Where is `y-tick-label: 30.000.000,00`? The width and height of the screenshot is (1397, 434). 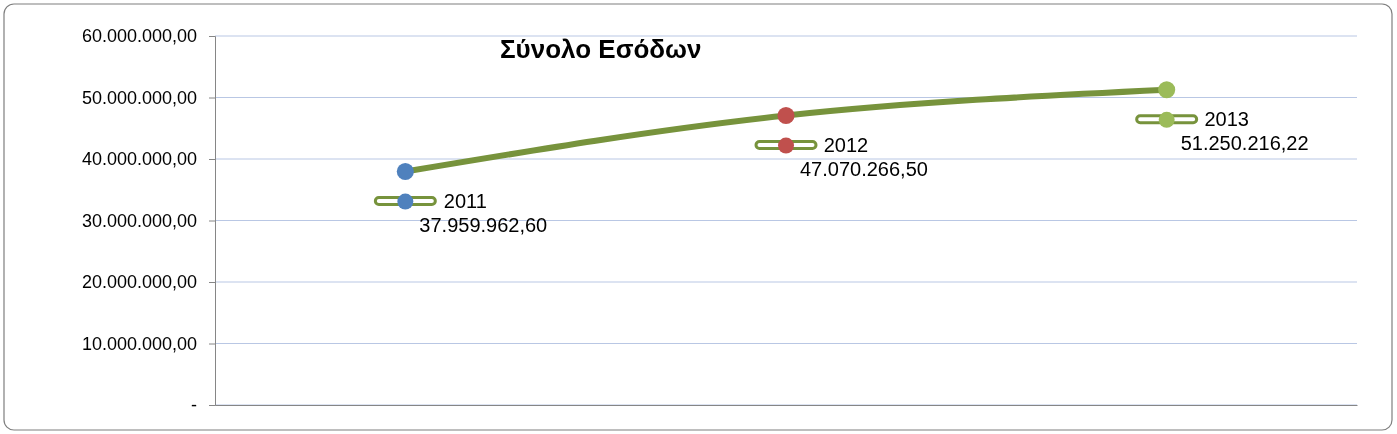 y-tick-label: 30.000.000,00 is located at coordinates (139, 220).